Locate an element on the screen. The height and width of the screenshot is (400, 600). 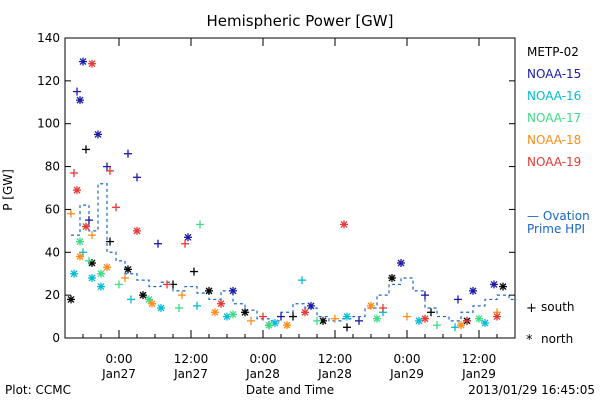
south-marker-symbol: + is located at coordinates (531, 308).